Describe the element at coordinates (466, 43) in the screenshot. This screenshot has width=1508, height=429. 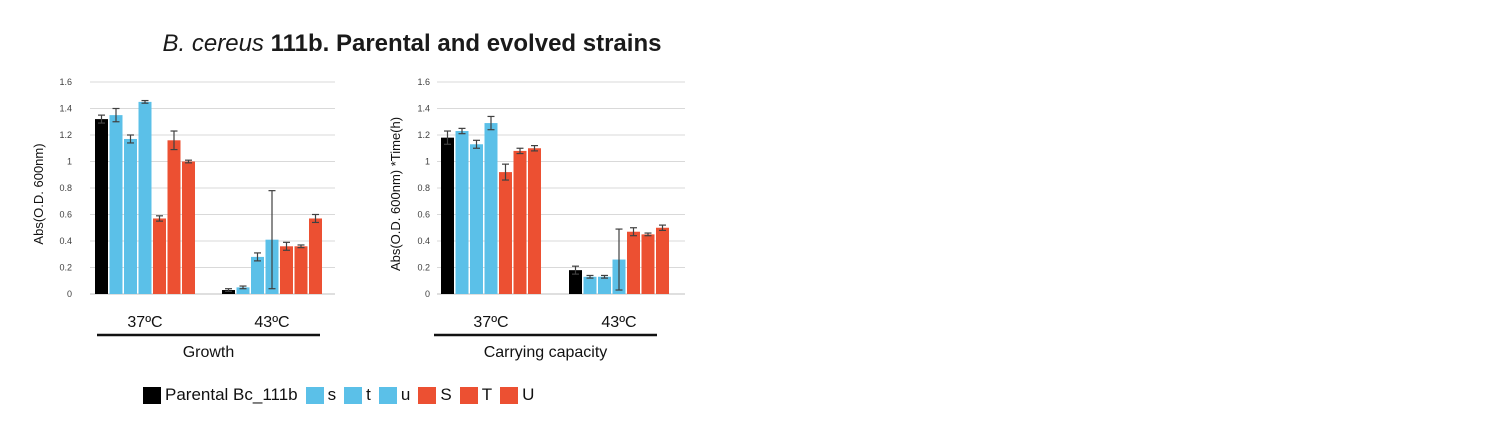
I see `title-rest: 111b. Parental and evolved strains` at that location.